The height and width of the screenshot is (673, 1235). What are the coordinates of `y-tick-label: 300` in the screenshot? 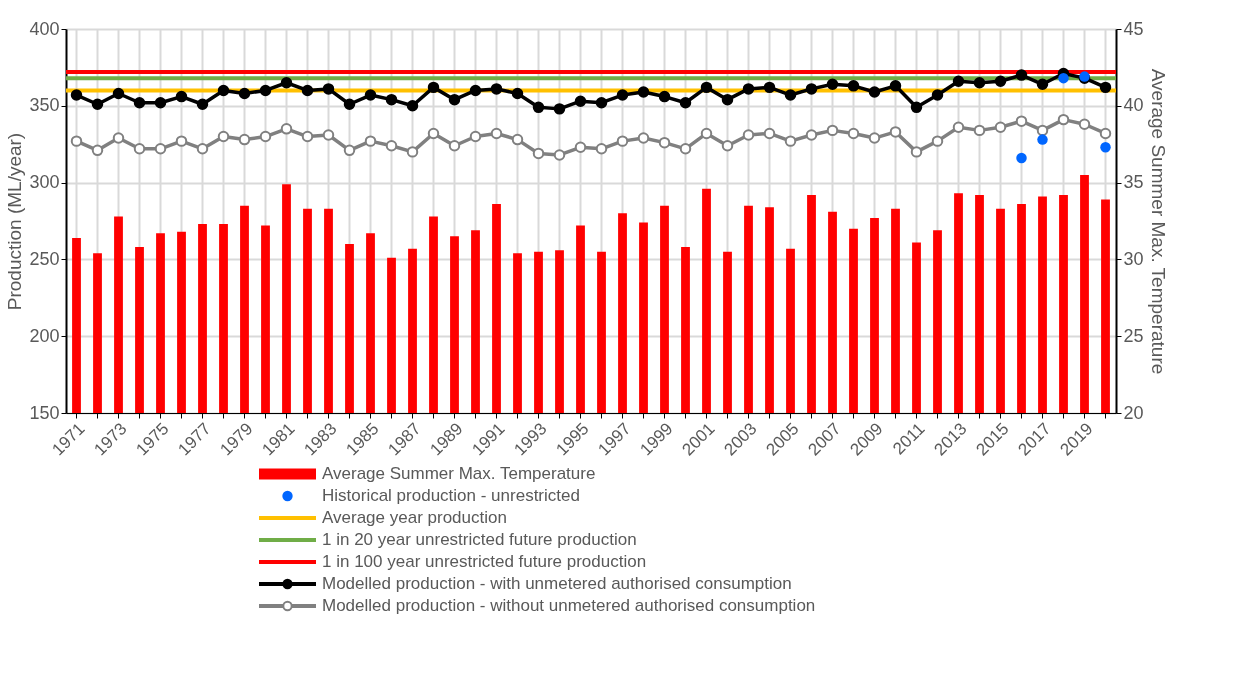 It's located at (44, 182).